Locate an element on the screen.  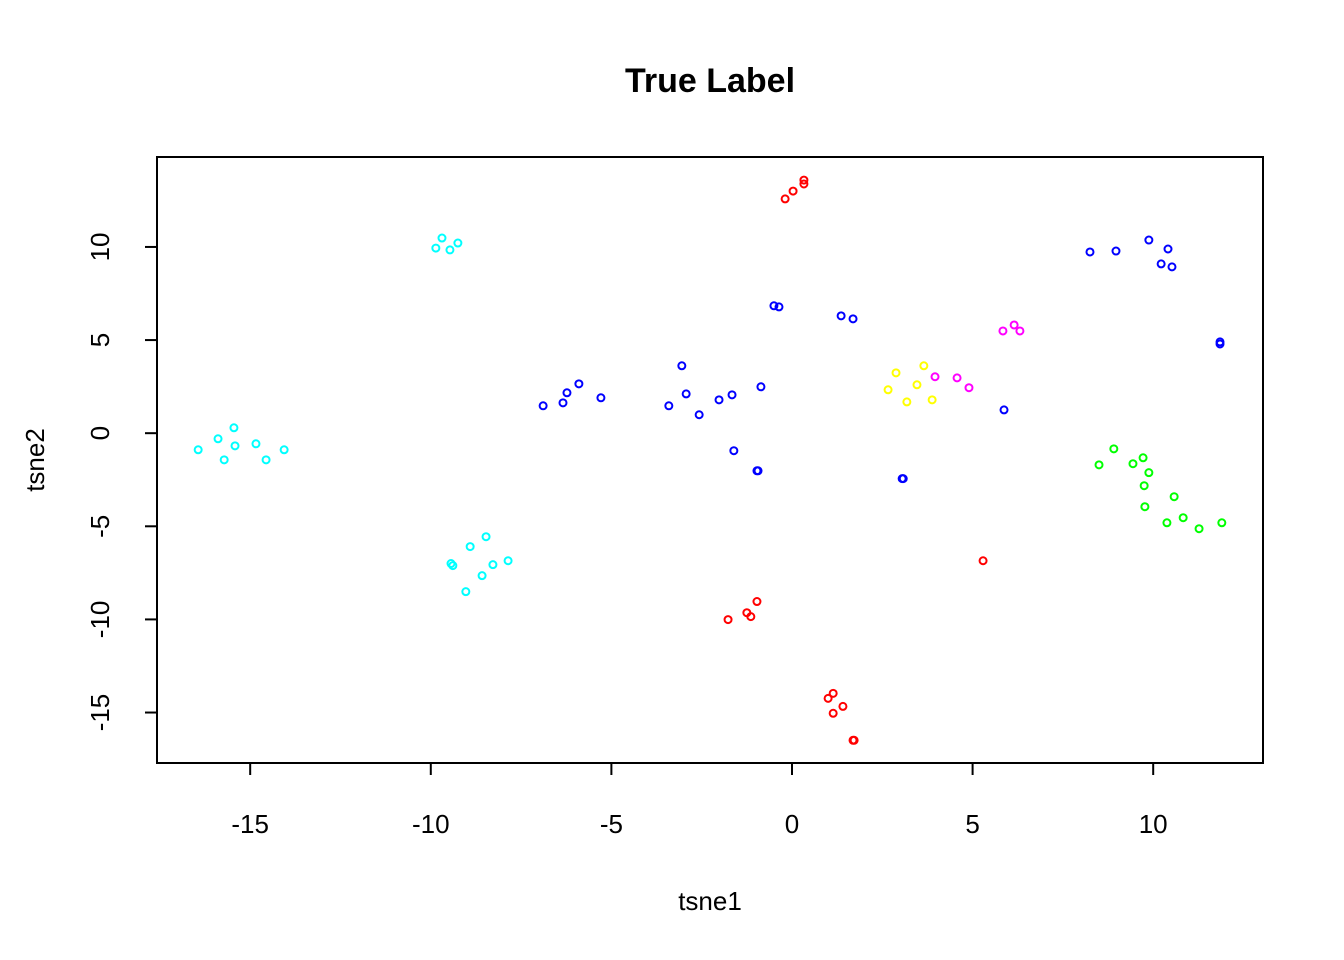
x-tick-label: -15 is located at coordinates (250, 824).